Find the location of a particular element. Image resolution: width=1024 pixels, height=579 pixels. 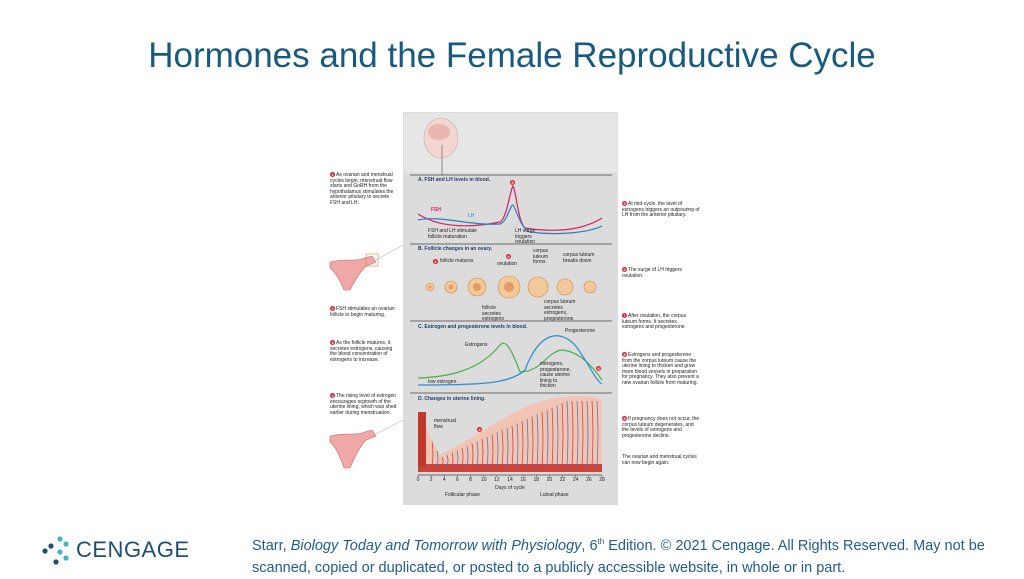

panel-label: FSH is located at coordinates (436, 210).